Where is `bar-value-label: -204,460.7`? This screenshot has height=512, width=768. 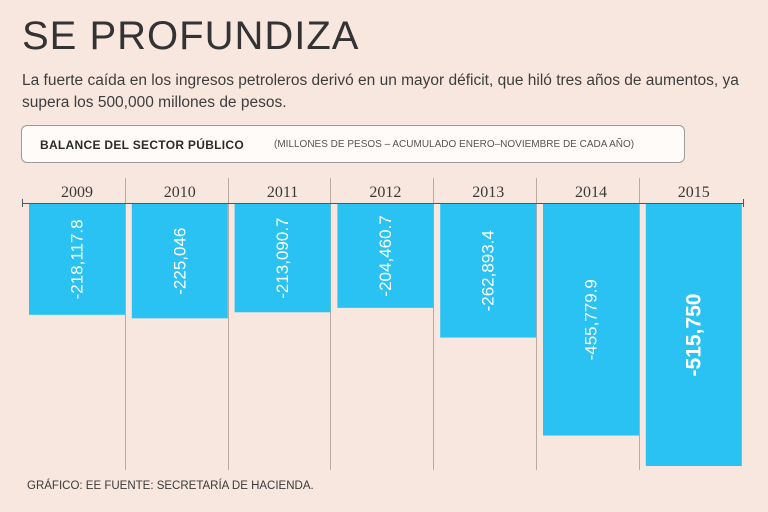
bar-value-label: -204,460.7 is located at coordinates (385, 255).